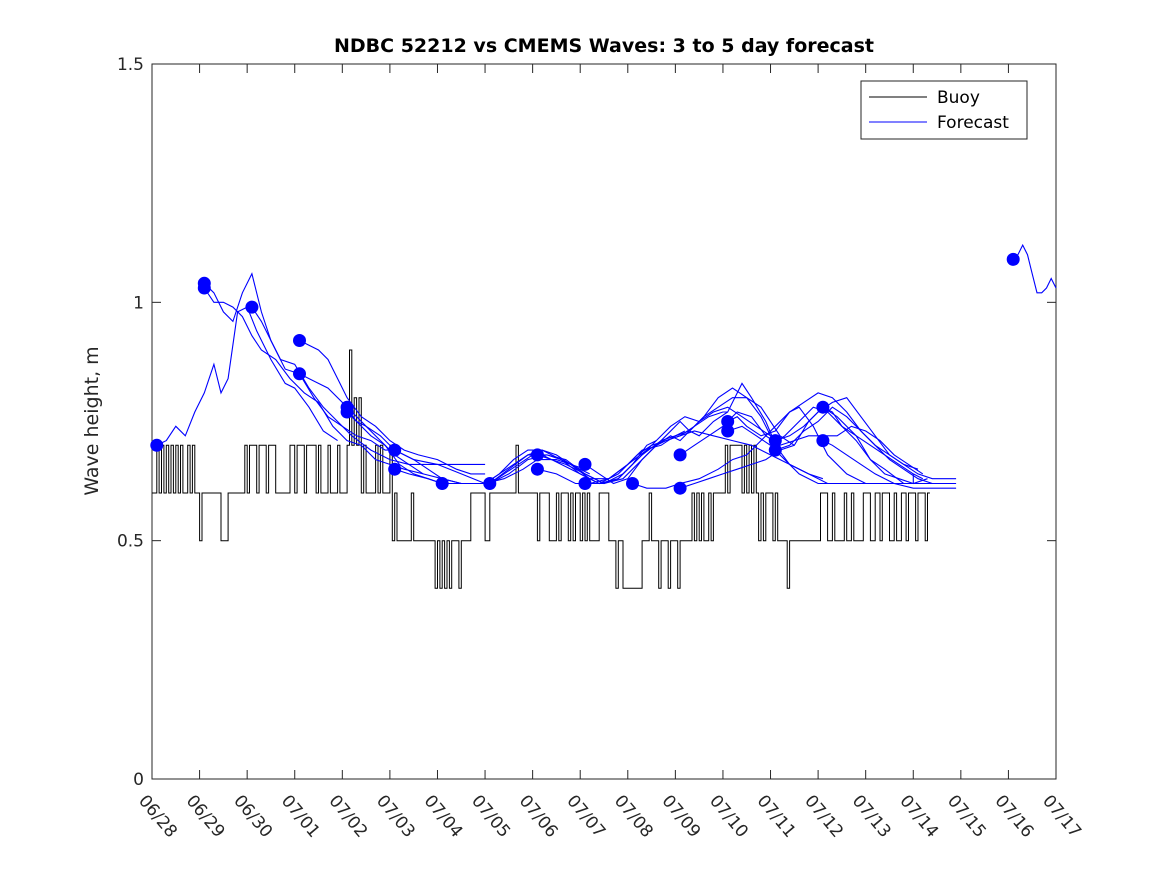 This screenshot has height=875, width=1167. What do you see at coordinates (138, 780) in the screenshot?
I see `y-tick-label: 0` at bounding box center [138, 780].